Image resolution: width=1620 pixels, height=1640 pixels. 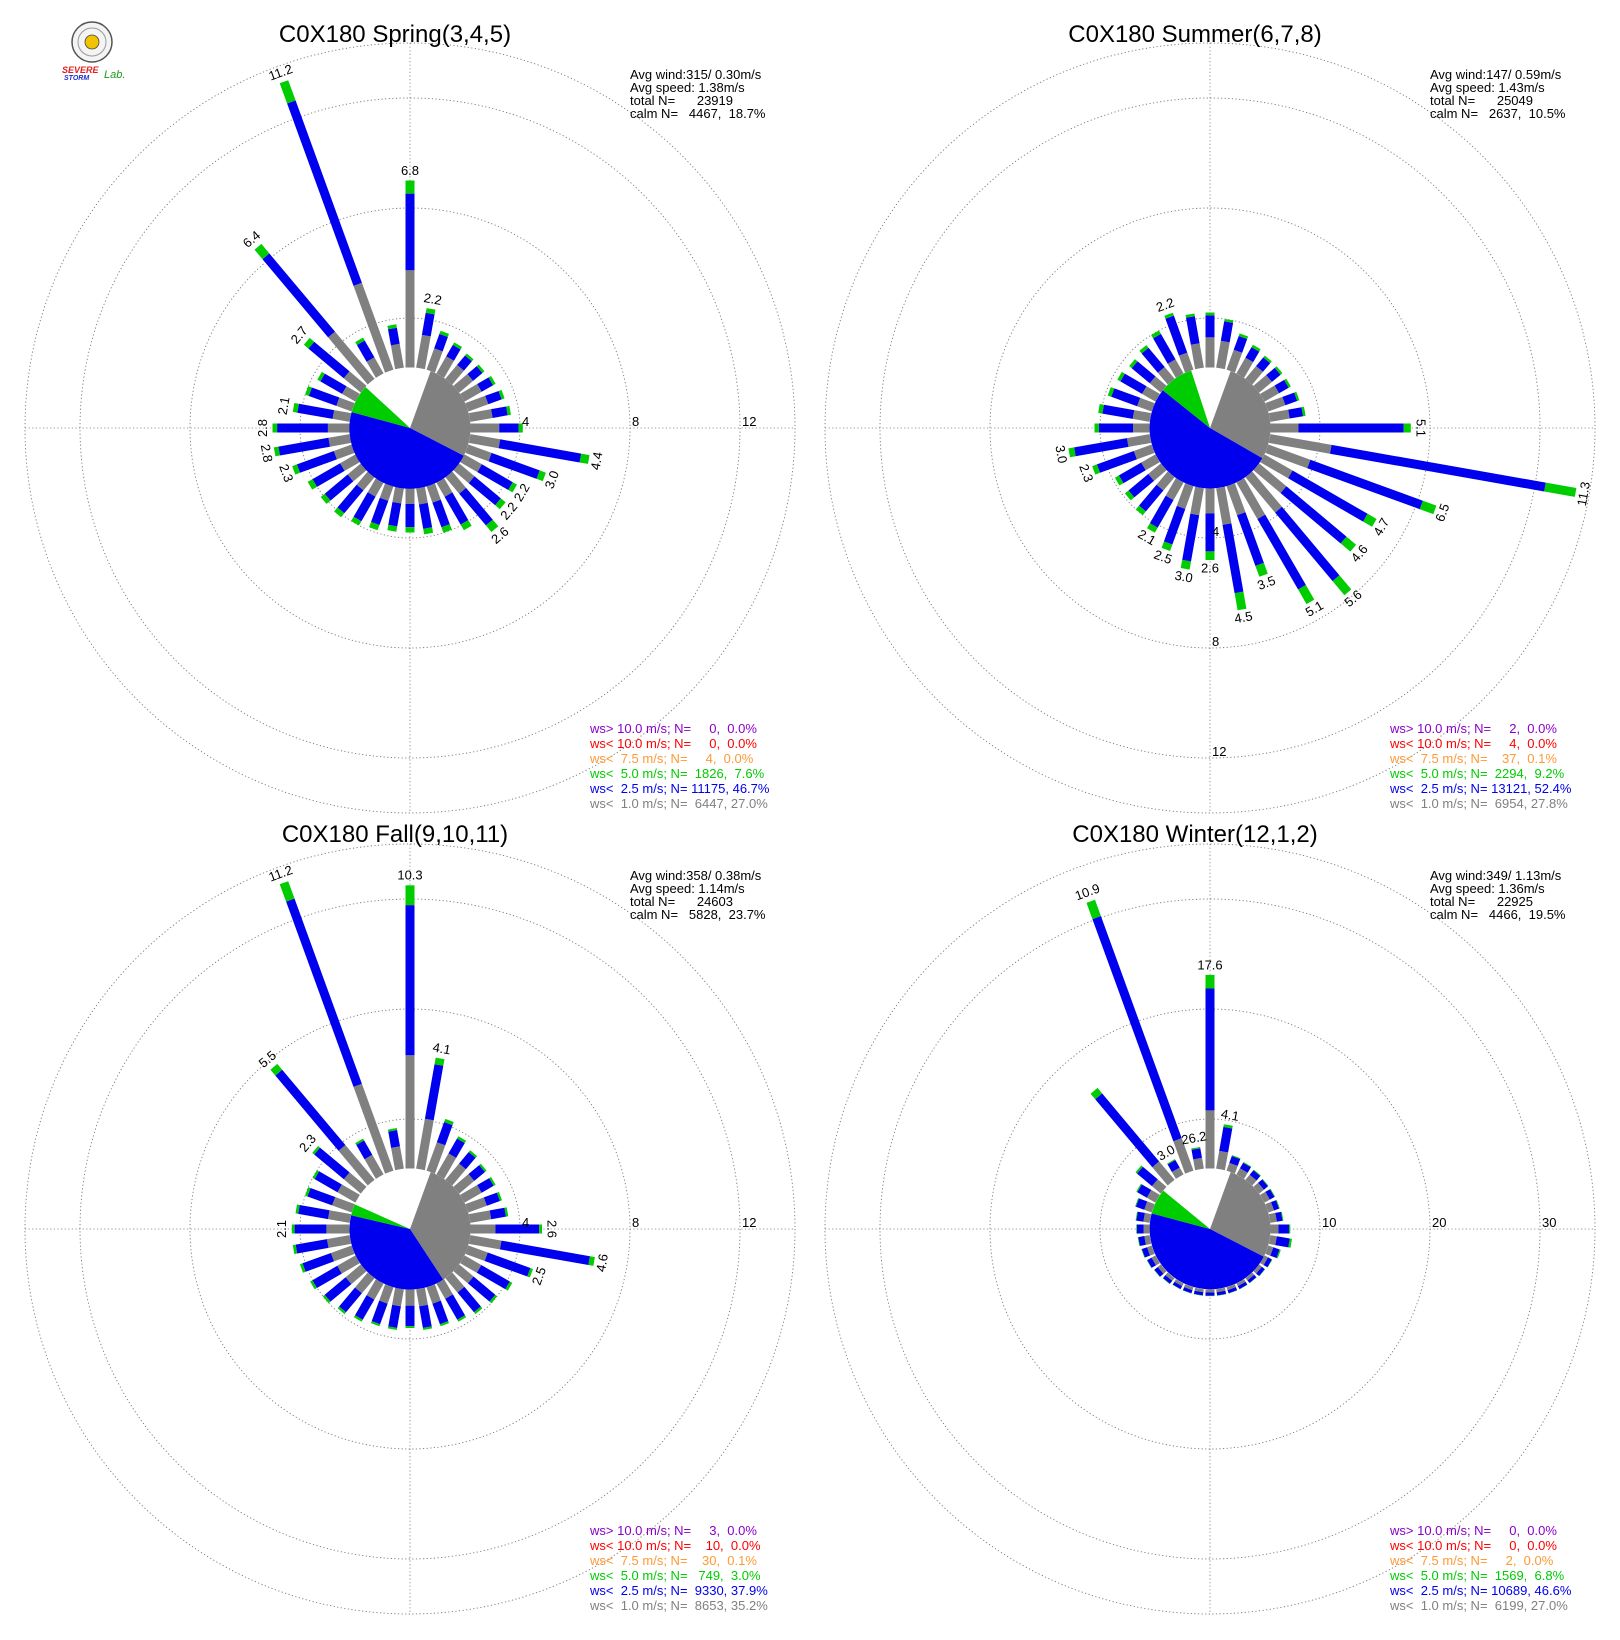 What do you see at coordinates (1481, 901) in the screenshot?
I see `stats-line: total N= 22925` at bounding box center [1481, 901].